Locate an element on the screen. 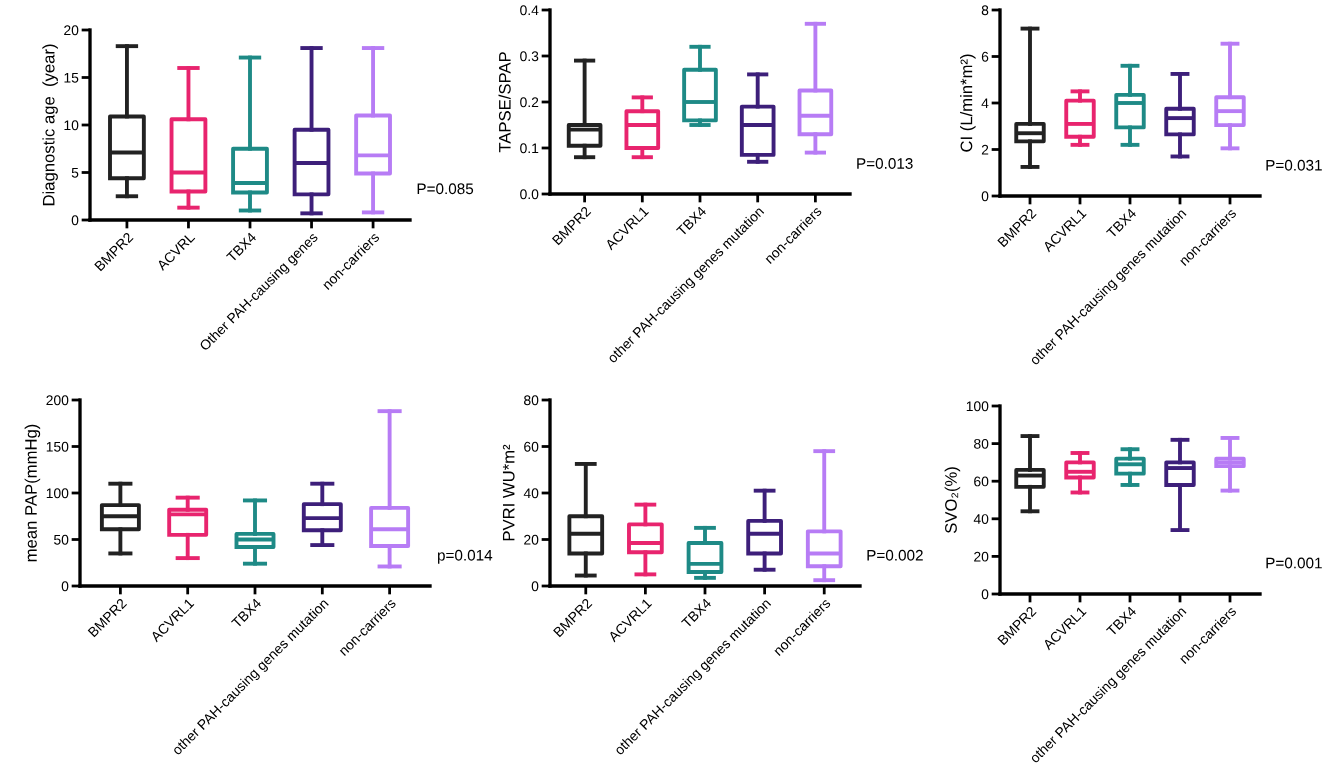  y-axis-title: PVRI WU*m² is located at coordinates (508, 492).